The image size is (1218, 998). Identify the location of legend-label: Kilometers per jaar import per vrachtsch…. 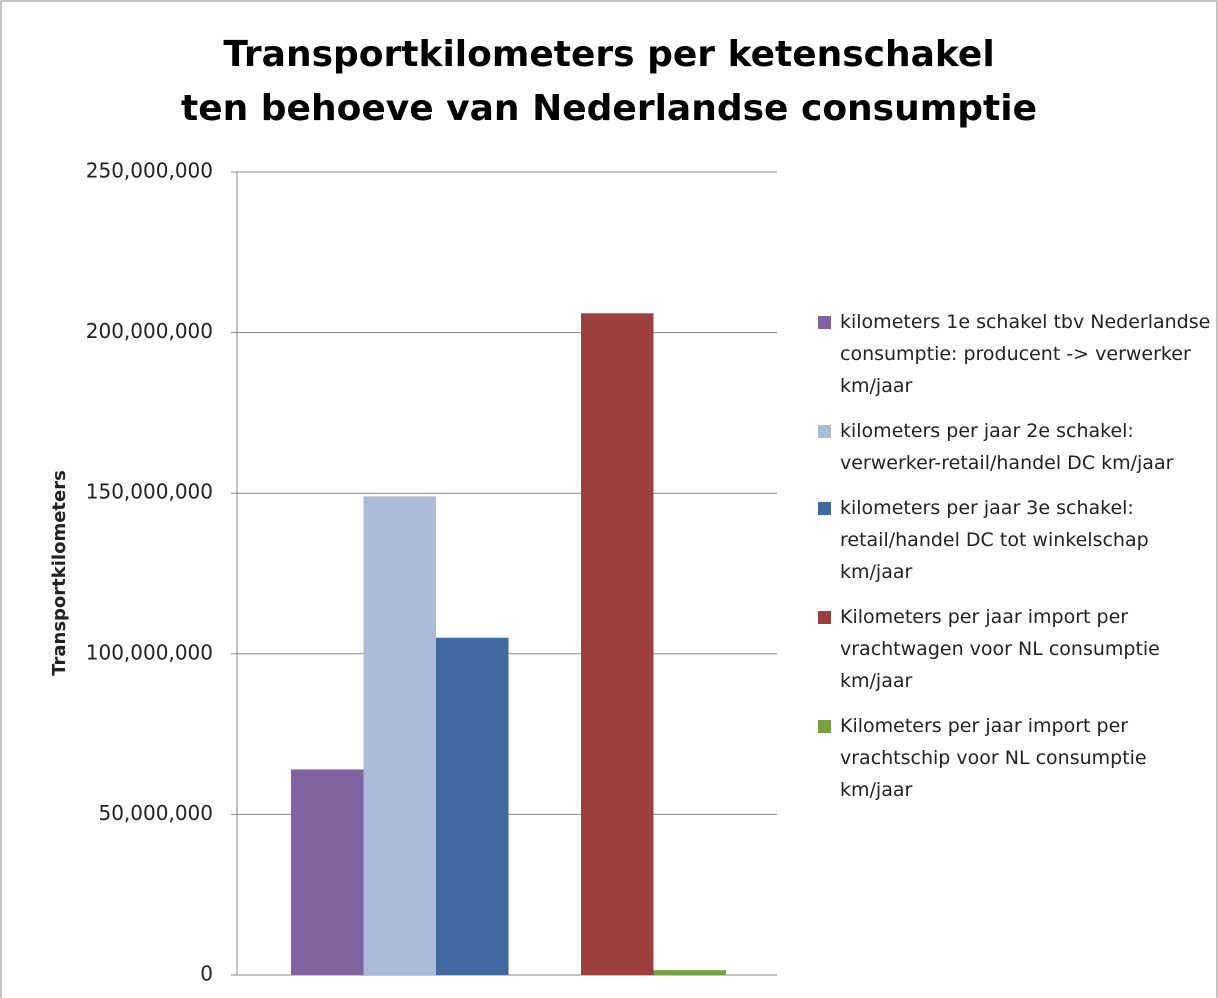
(993, 758).